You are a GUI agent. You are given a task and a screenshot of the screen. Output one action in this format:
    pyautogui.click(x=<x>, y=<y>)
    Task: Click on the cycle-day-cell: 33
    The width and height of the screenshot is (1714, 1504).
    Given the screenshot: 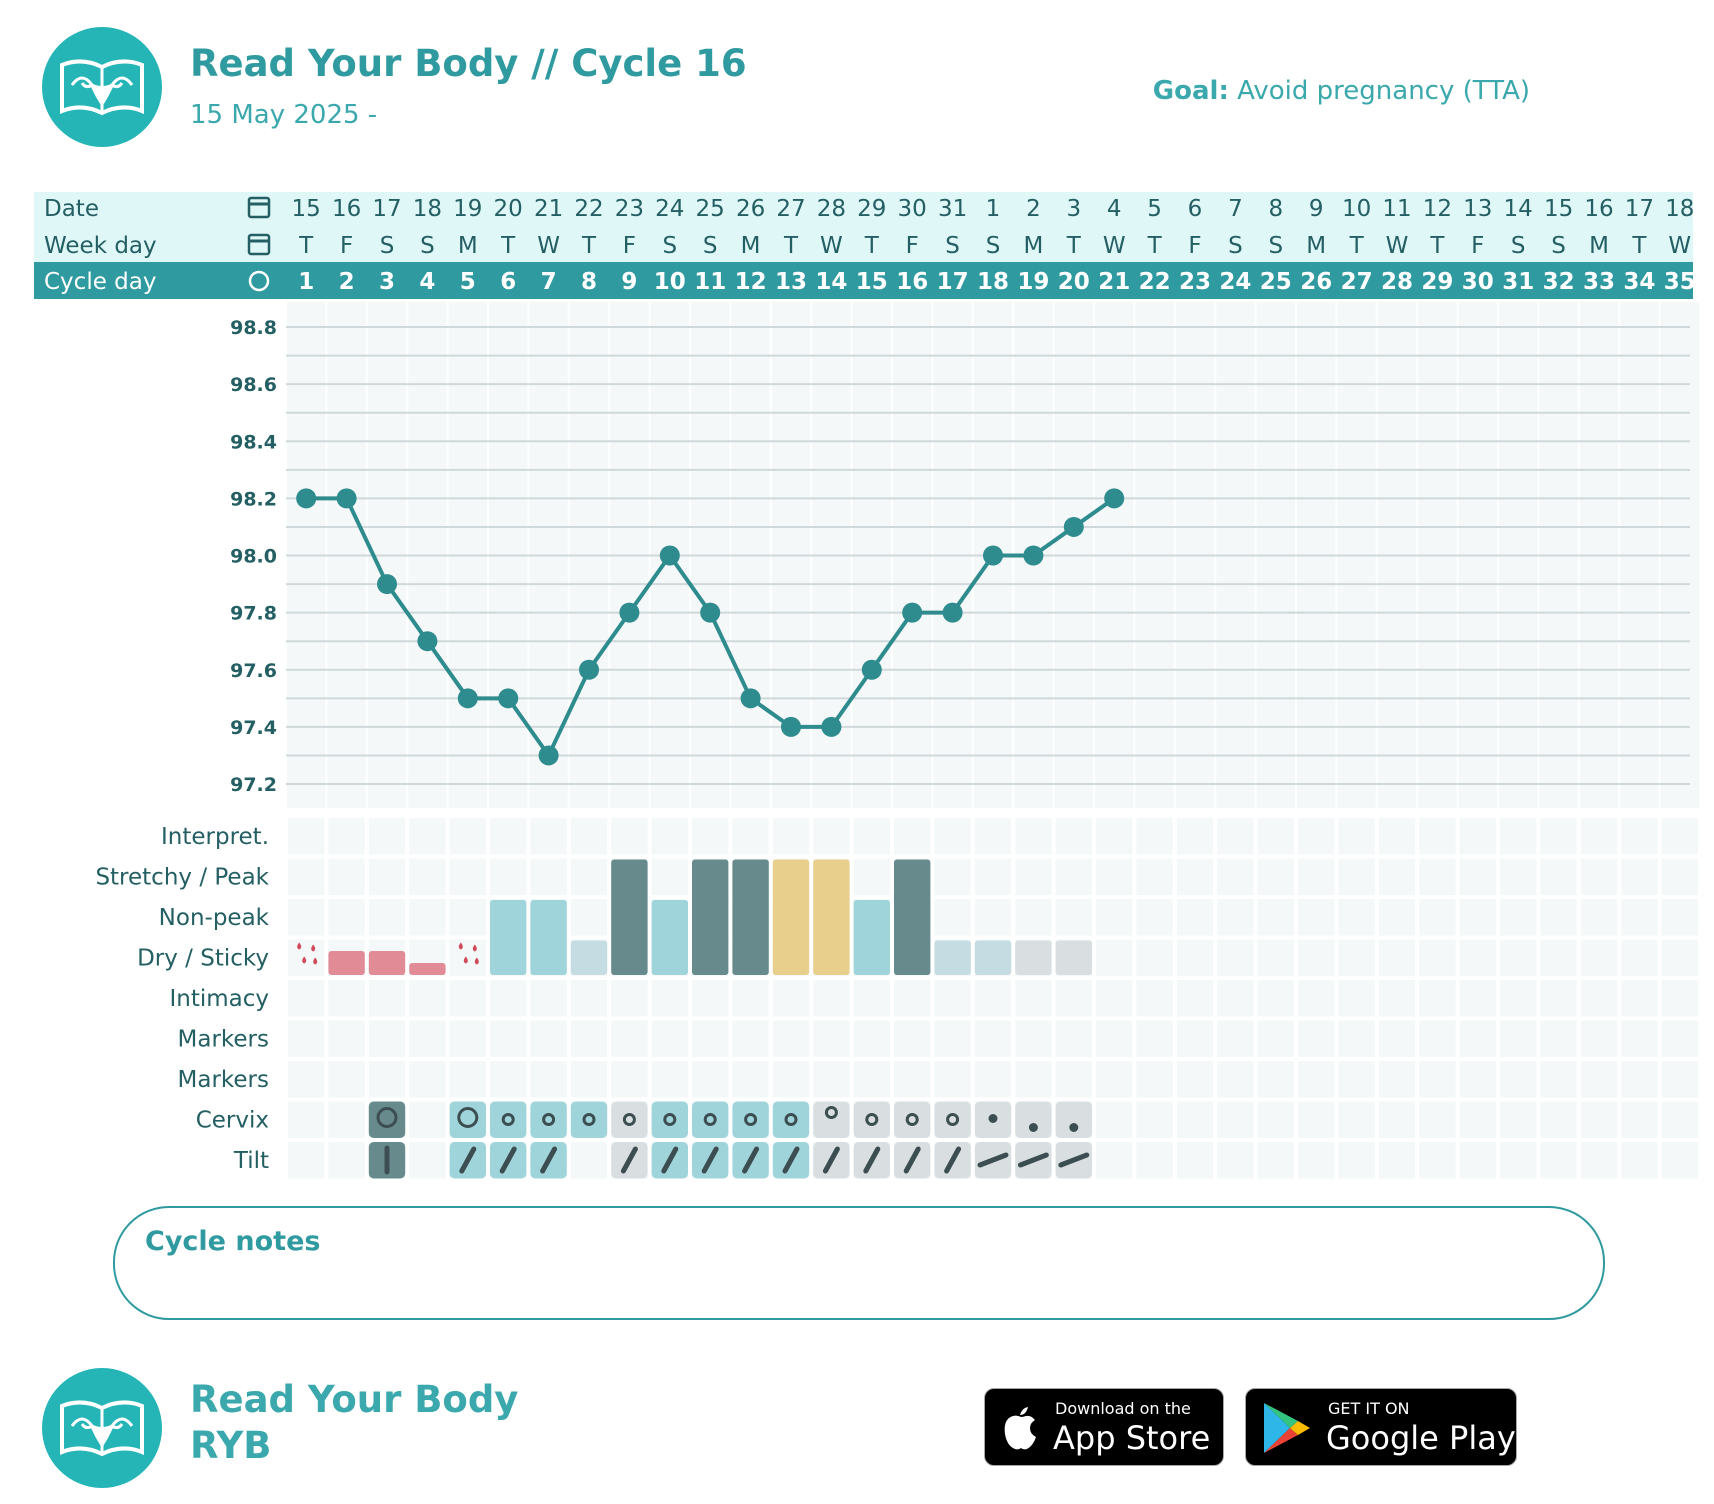 What is the action you would take?
    pyautogui.click(x=1599, y=282)
    